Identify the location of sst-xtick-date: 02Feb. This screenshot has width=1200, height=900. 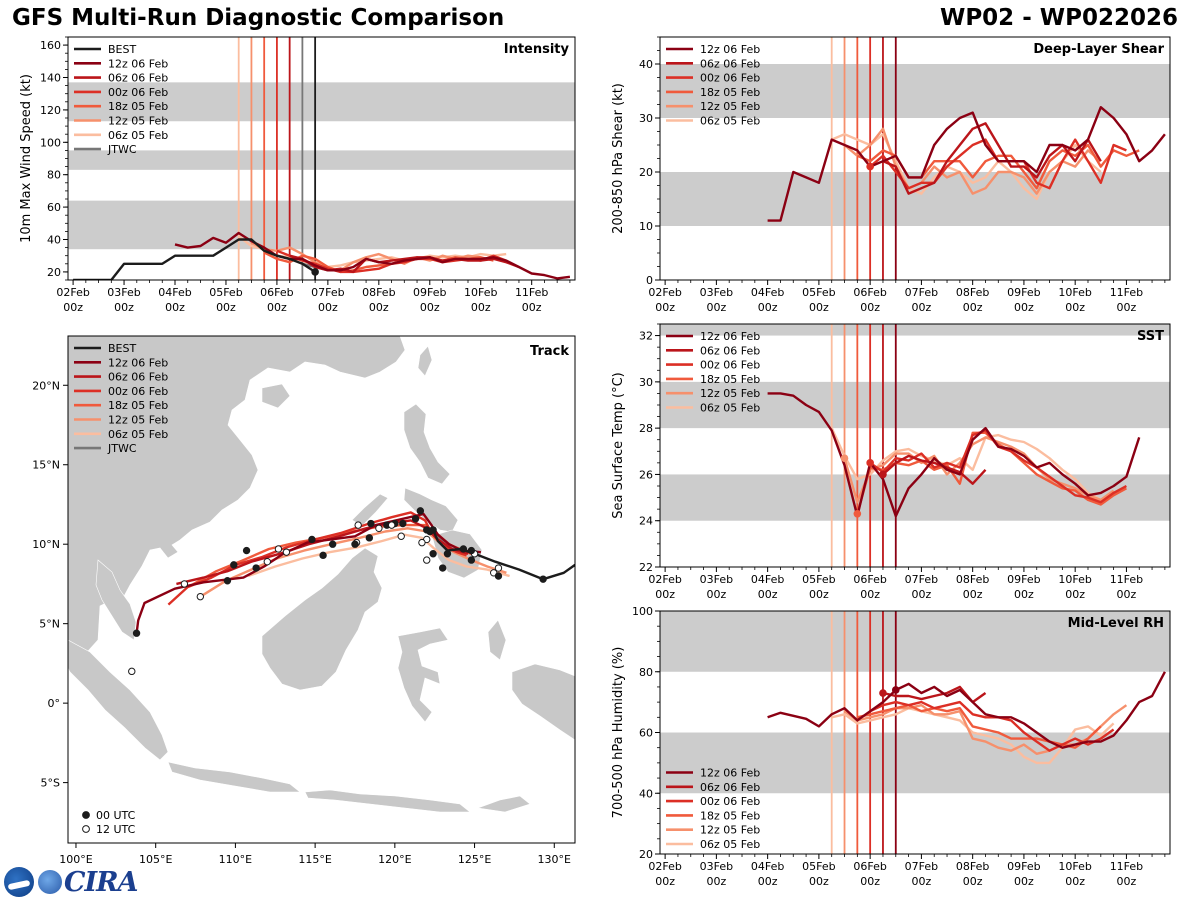
(664, 579).